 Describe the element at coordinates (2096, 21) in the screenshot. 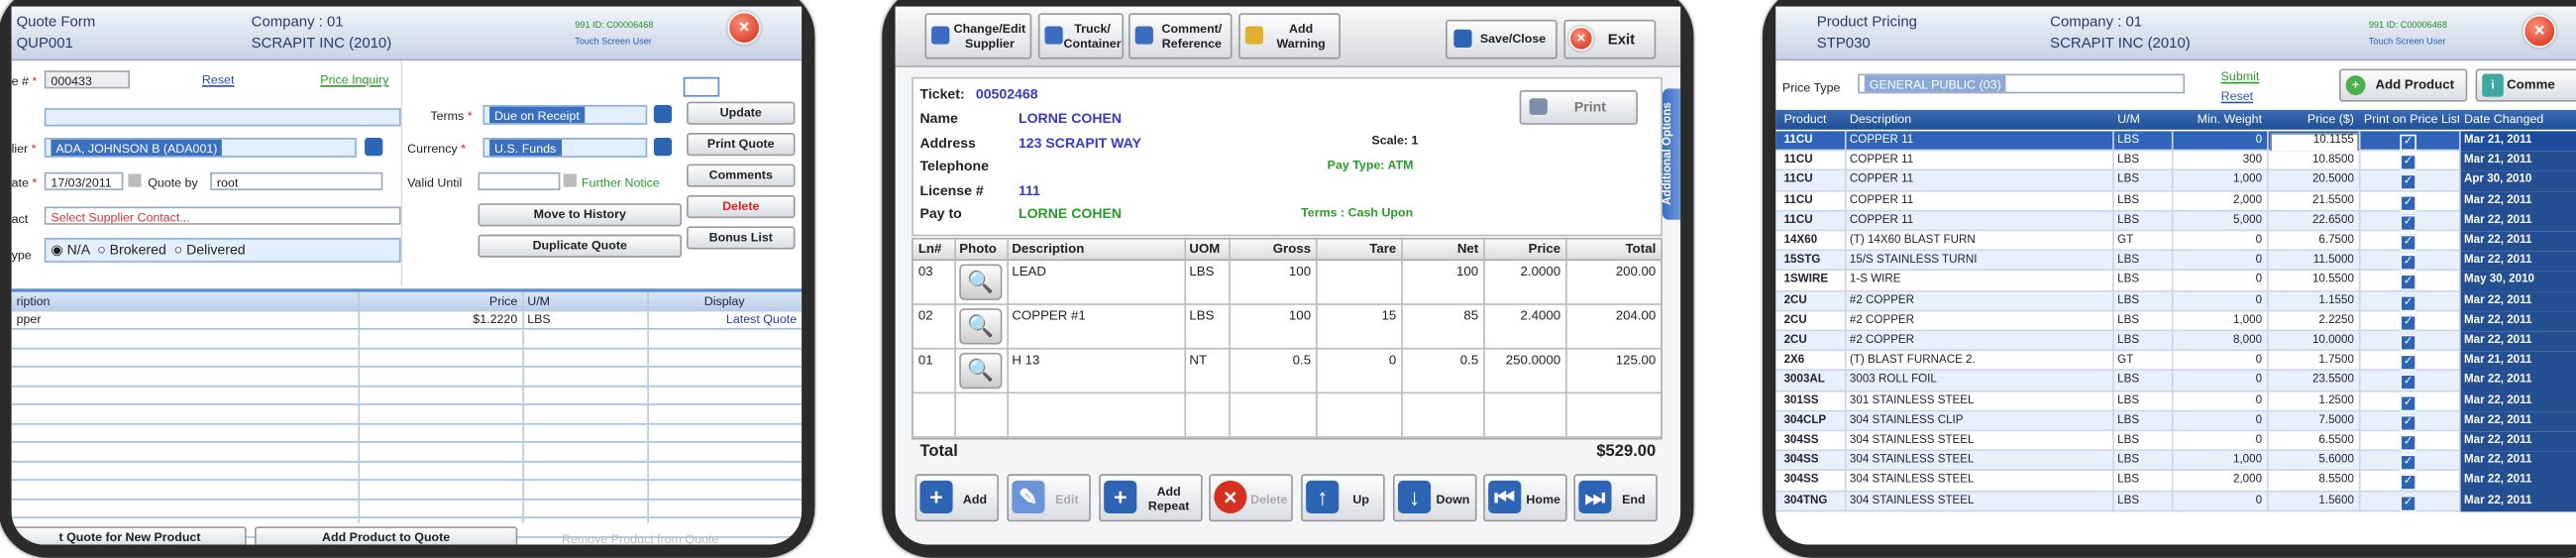

I see `company: Company : 01` at that location.